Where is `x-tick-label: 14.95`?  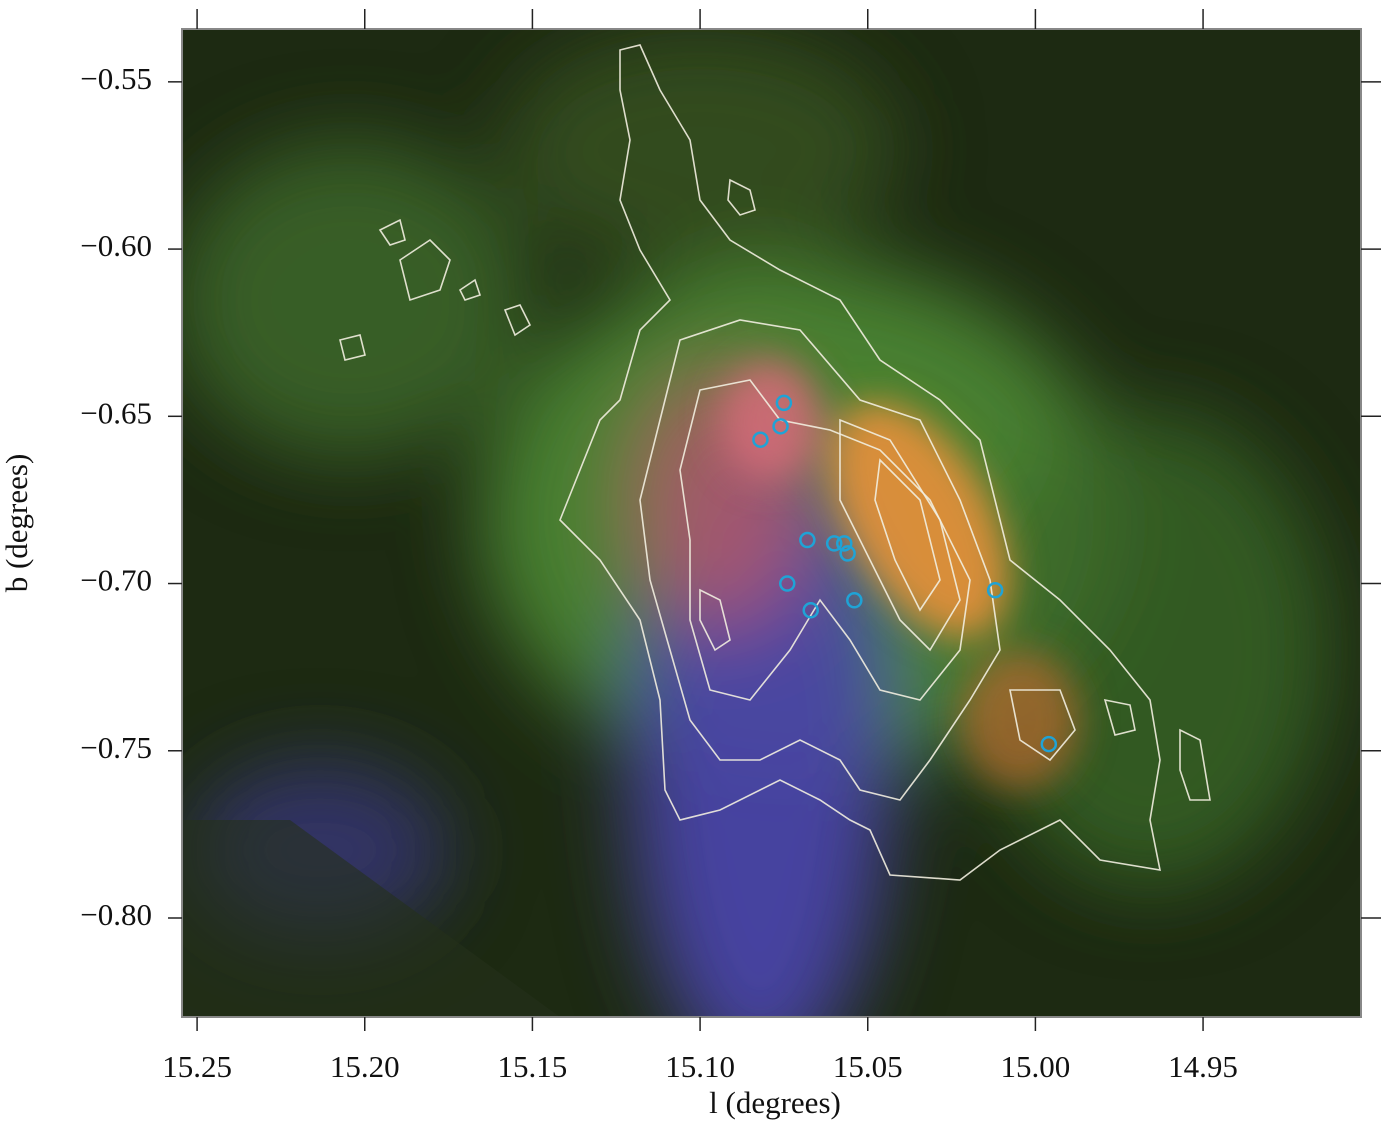 x-tick-label: 14.95 is located at coordinates (1203, 1066).